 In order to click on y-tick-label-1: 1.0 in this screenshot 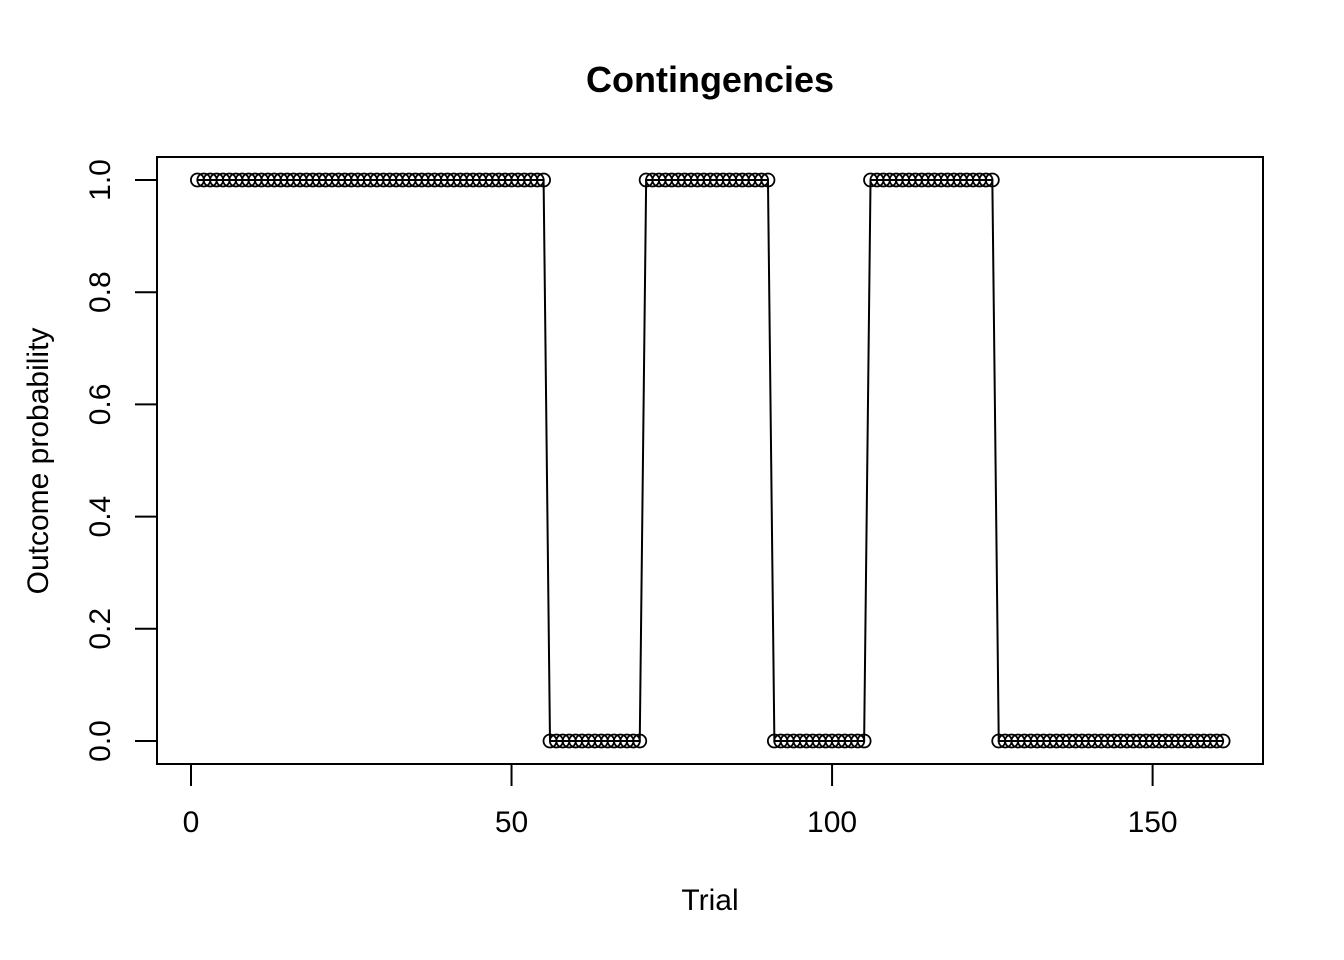, I will do `click(100, 180)`.